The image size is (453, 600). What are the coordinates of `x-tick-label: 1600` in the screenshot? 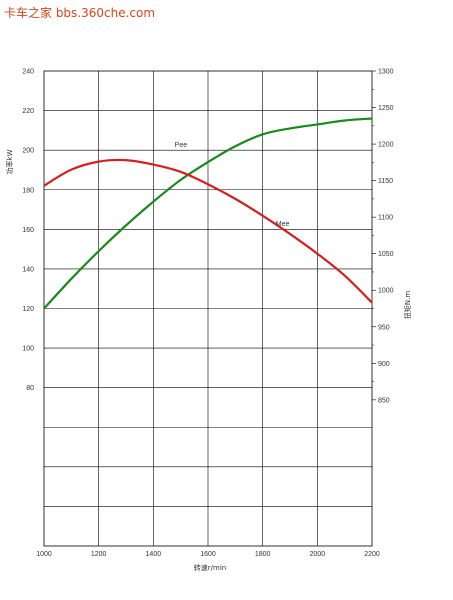 It's located at (208, 554).